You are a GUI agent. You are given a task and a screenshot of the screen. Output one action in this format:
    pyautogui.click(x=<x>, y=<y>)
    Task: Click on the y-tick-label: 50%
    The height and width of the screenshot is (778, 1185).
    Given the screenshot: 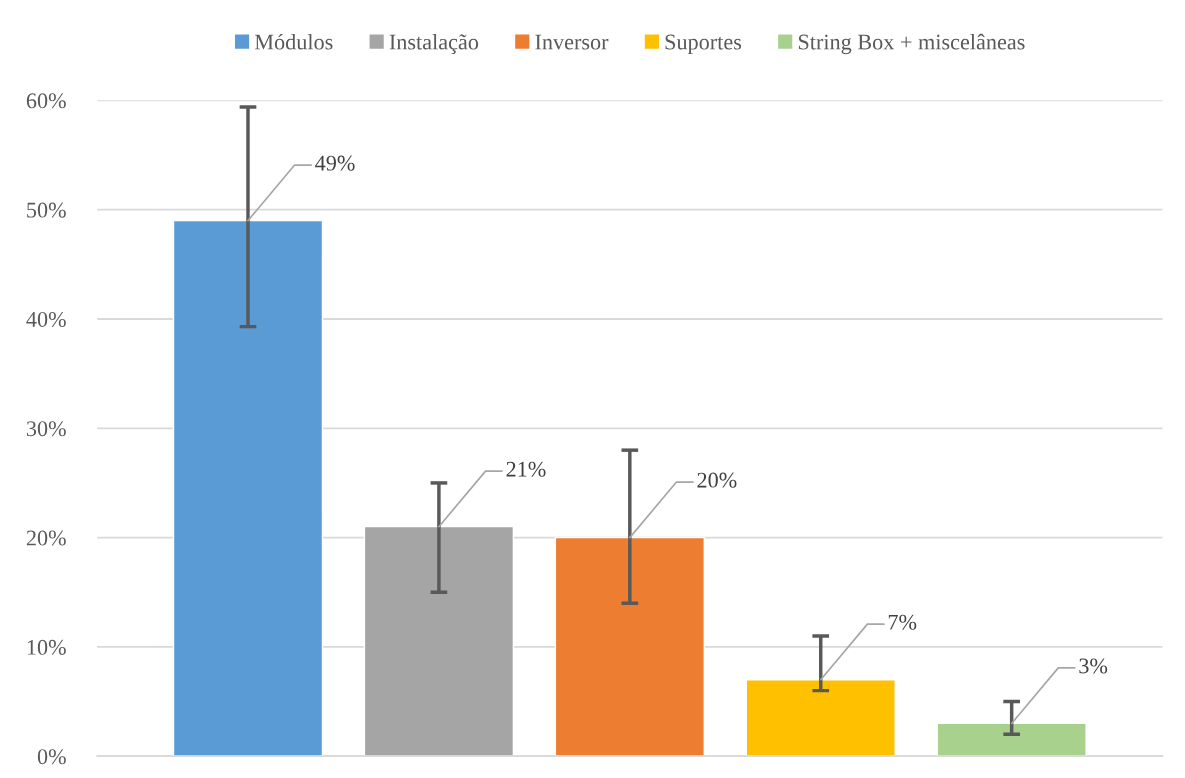 What is the action you would take?
    pyautogui.click(x=46, y=210)
    